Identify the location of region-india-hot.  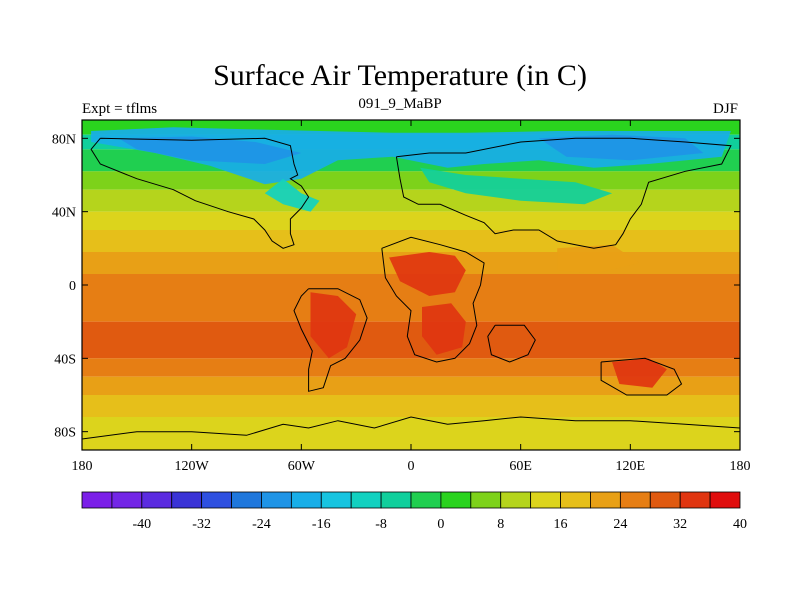
(513, 344).